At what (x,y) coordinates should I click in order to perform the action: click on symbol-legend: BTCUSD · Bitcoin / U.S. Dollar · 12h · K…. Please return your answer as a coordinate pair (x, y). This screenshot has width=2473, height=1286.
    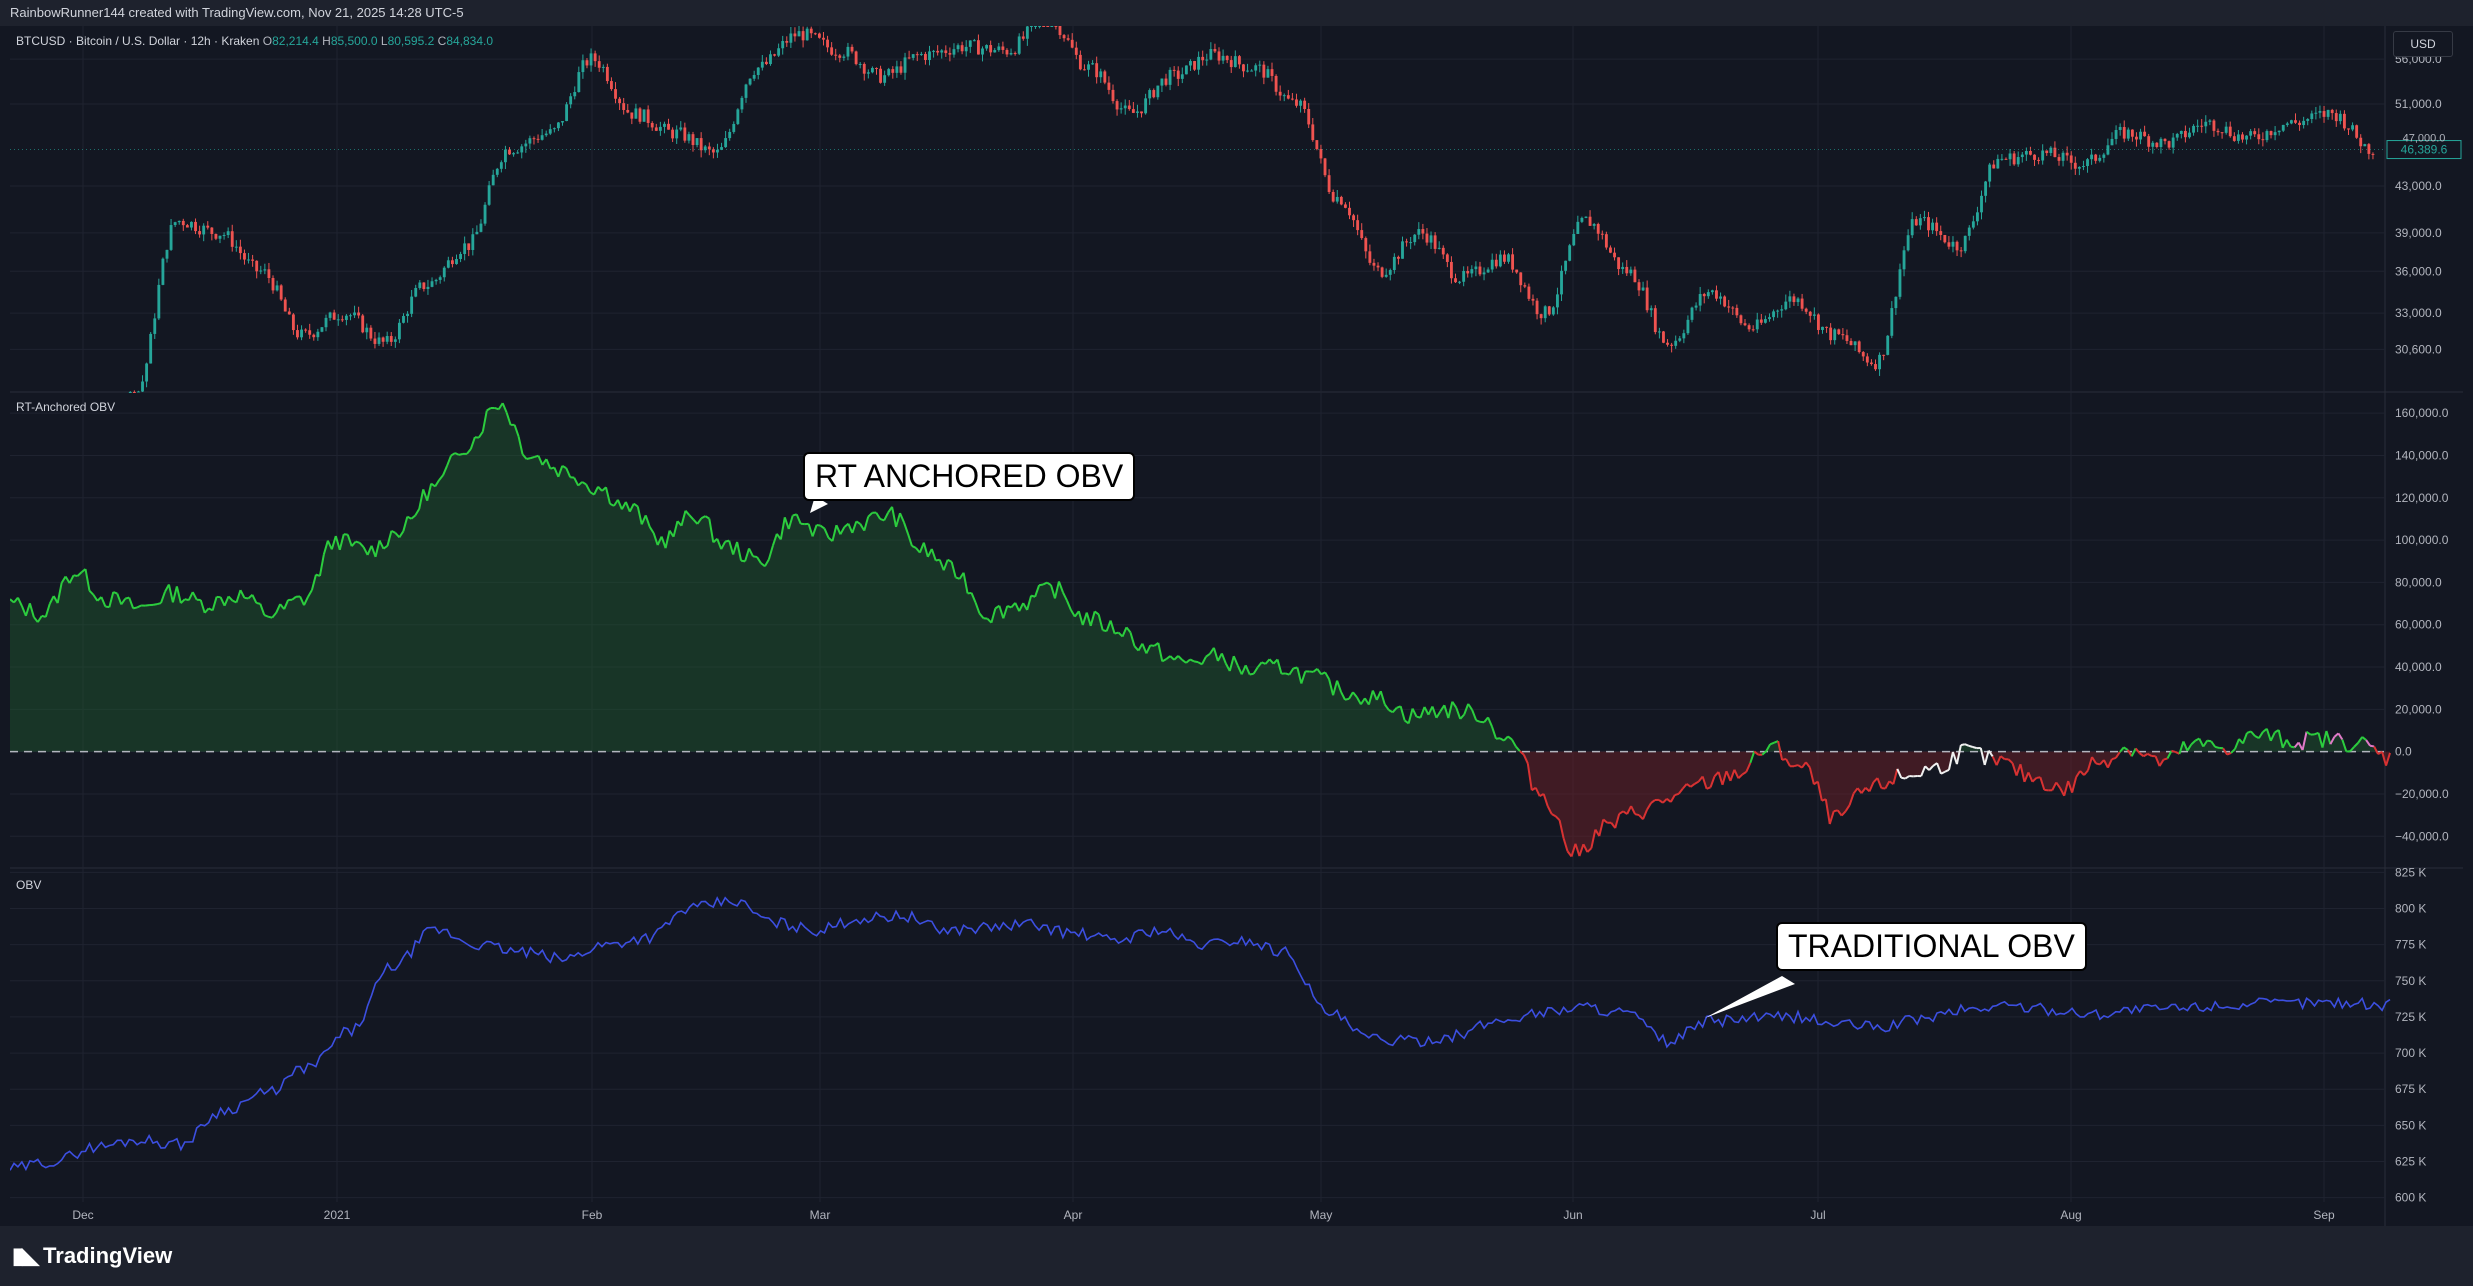
    Looking at the image, I should click on (254, 41).